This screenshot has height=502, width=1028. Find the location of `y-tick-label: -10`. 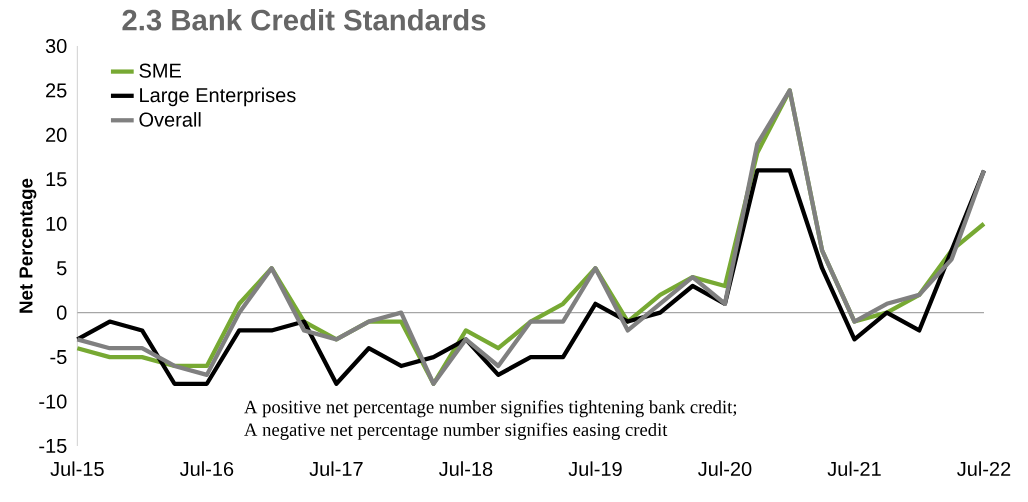

y-tick-label: -10 is located at coordinates (53, 401).